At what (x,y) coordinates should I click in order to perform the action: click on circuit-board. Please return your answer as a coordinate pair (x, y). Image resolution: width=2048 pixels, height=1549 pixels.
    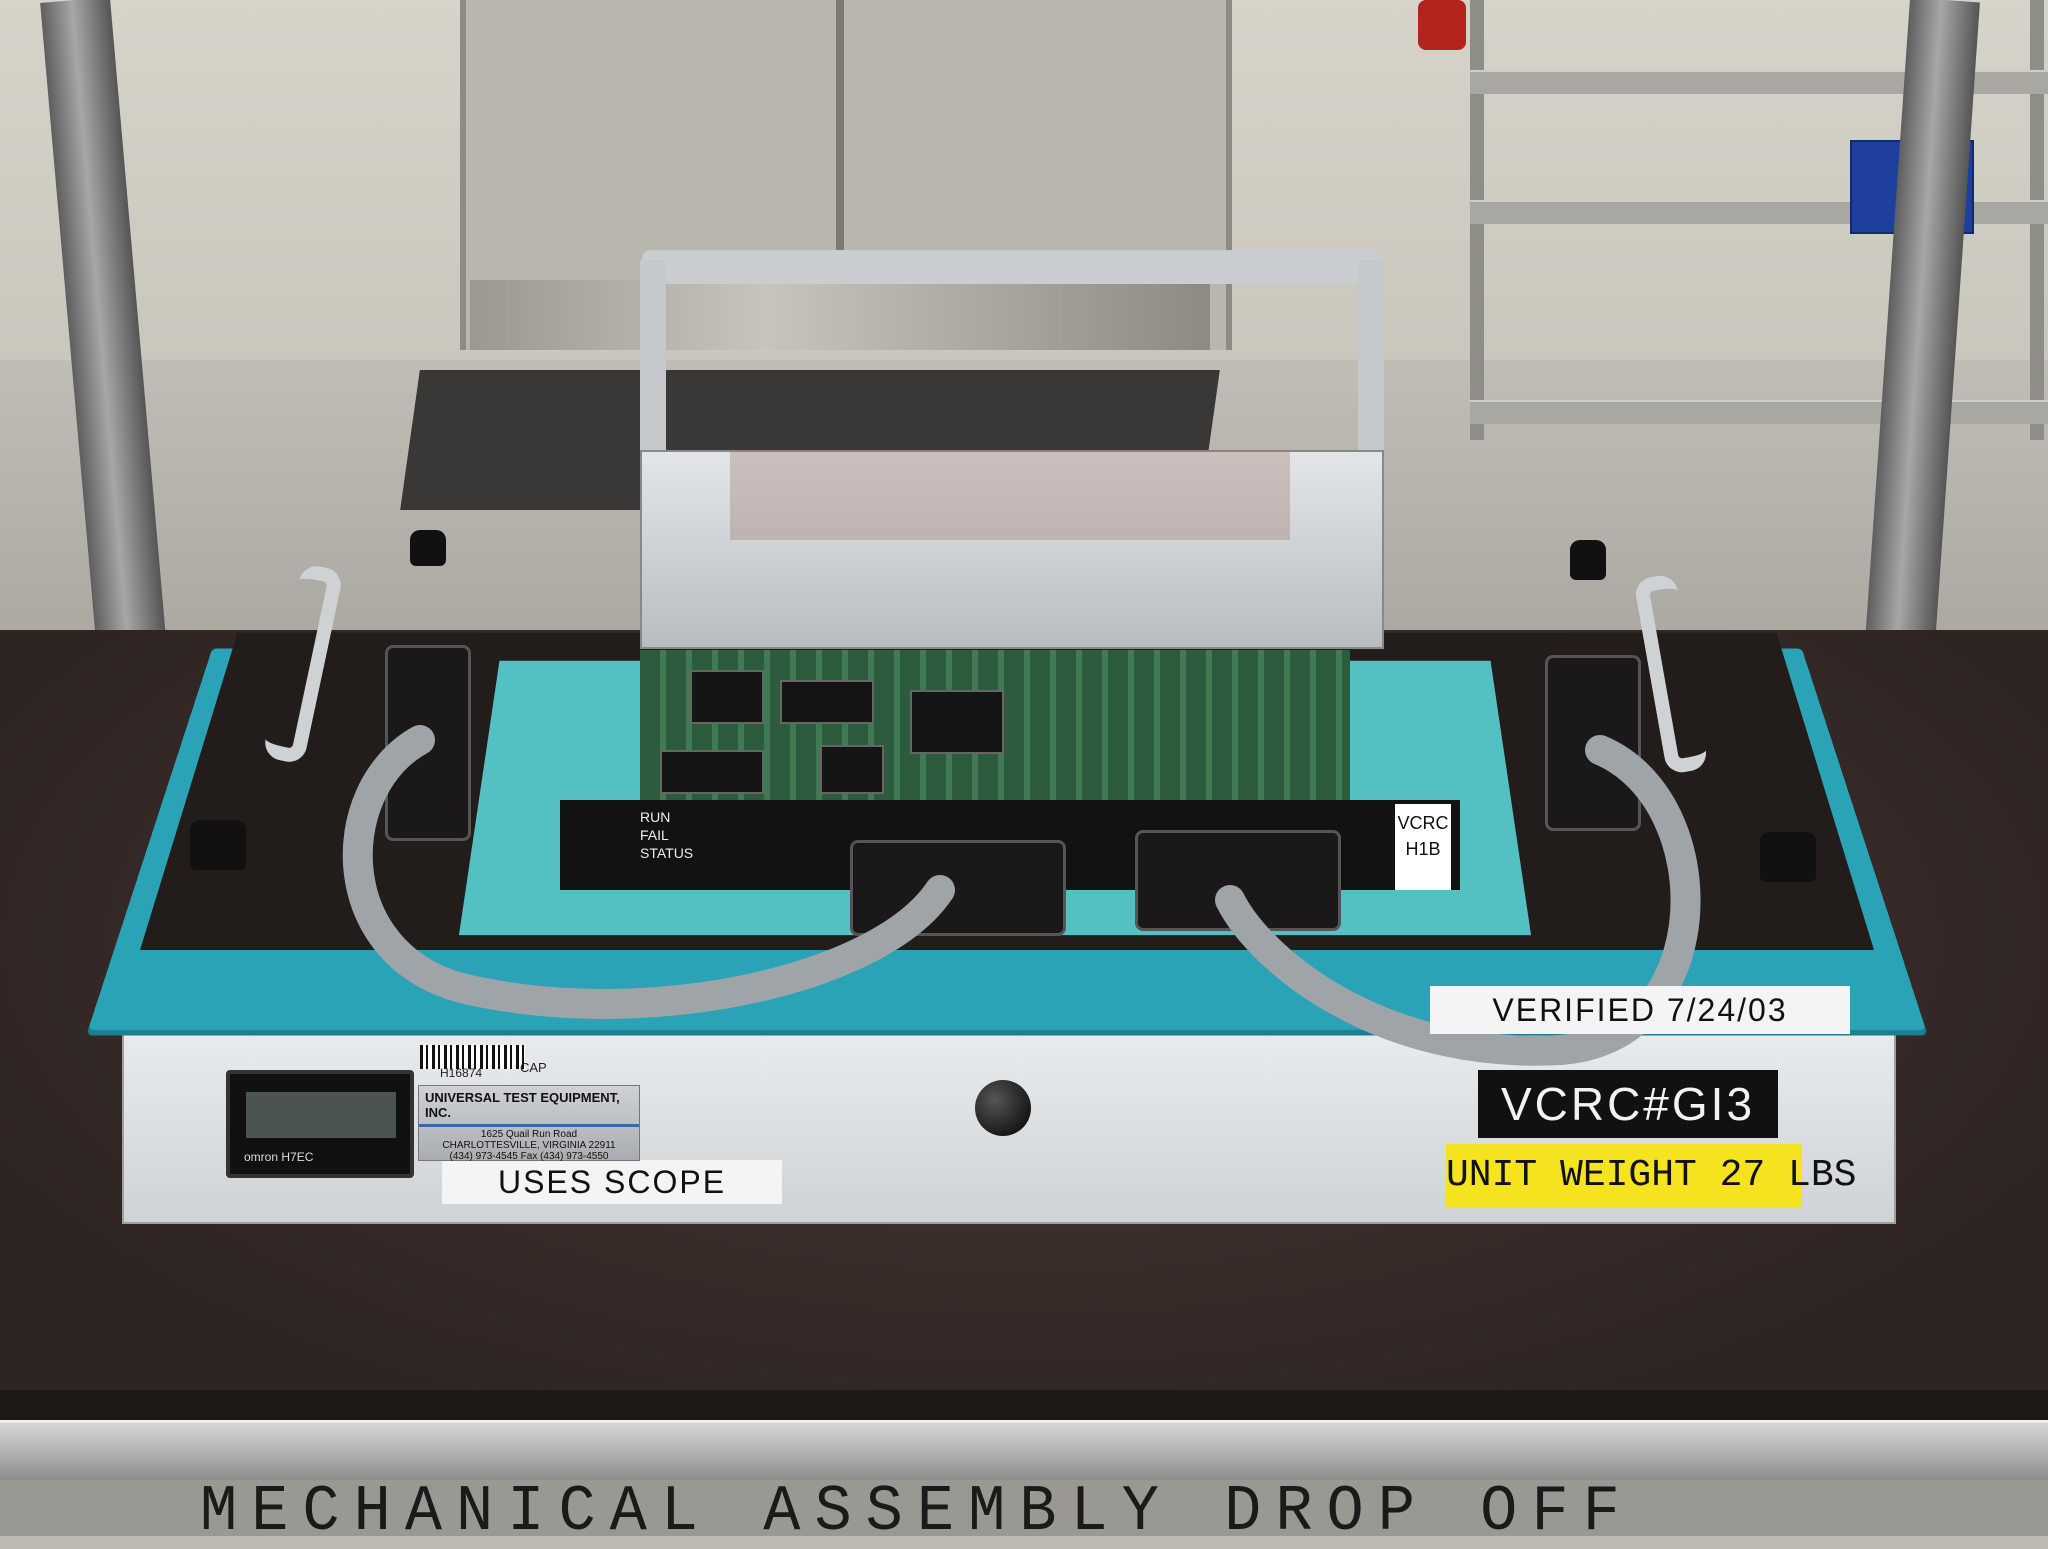
    Looking at the image, I should click on (995, 735).